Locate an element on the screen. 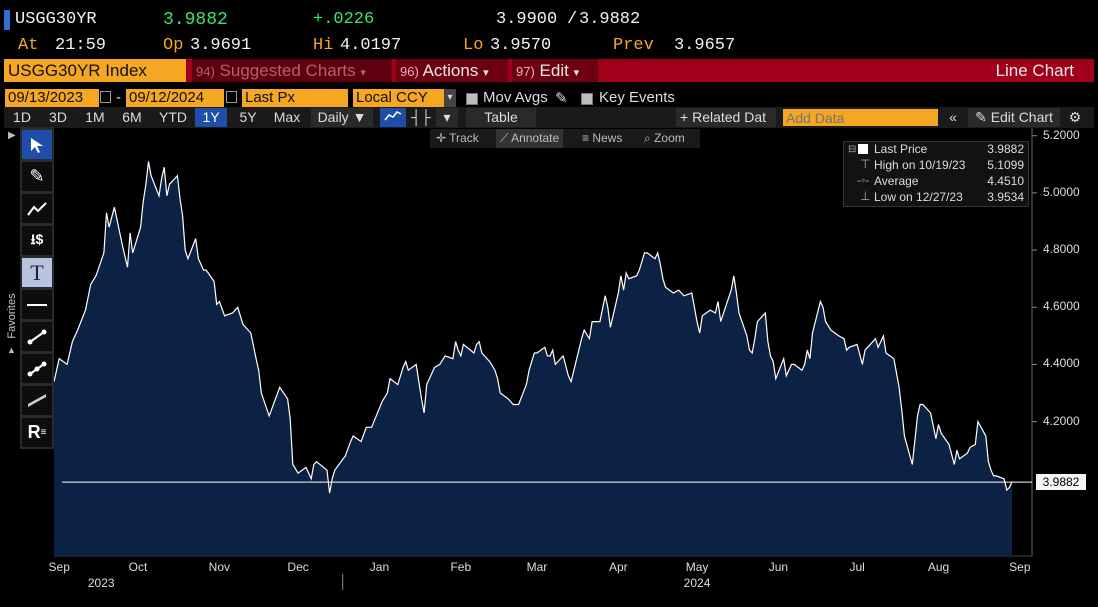 This screenshot has height=607, width=1098. period-max: Max is located at coordinates (287, 117).